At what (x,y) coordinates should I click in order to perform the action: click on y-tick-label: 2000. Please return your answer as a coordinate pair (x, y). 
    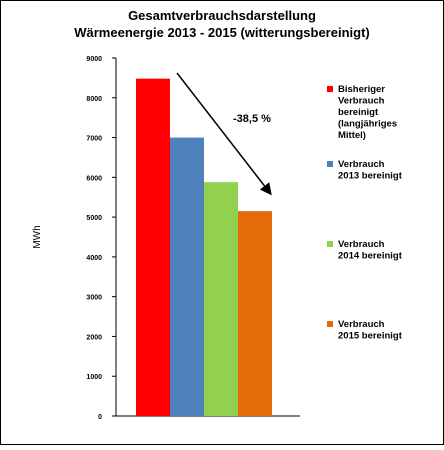
    Looking at the image, I should click on (94, 337).